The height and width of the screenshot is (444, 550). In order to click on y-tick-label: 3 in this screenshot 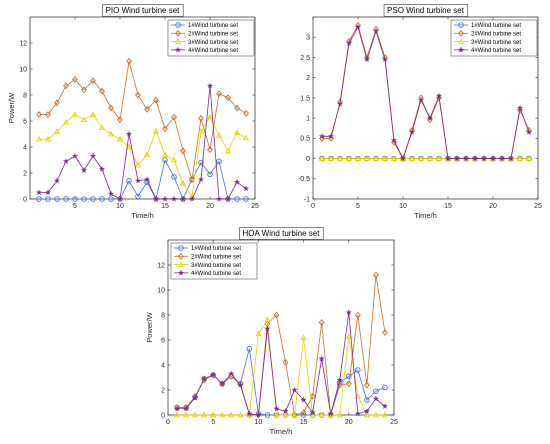, I will do `click(308, 38)`.